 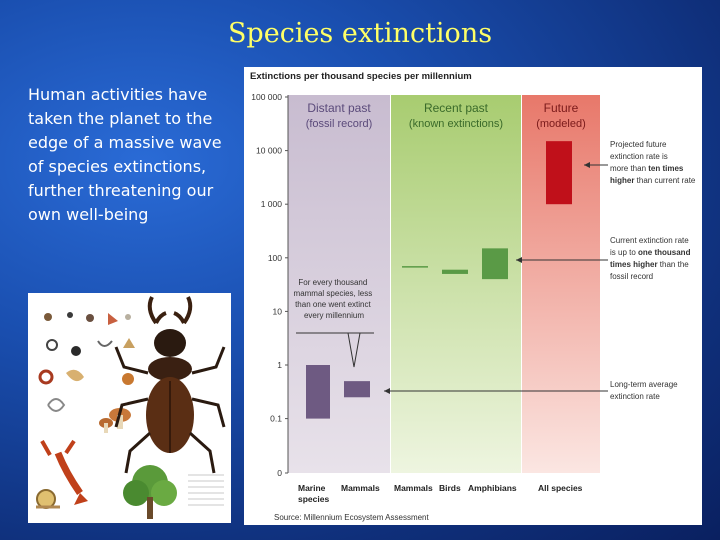 What do you see at coordinates (354, 350) in the screenshot?
I see `annotation-distant-pointer` at bounding box center [354, 350].